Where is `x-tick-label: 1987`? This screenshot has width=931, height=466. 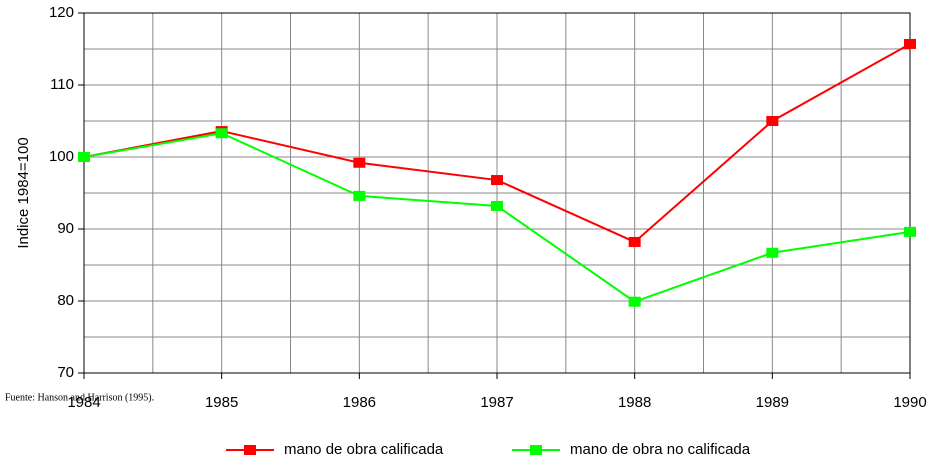
x-tick-label: 1987 is located at coordinates (496, 402).